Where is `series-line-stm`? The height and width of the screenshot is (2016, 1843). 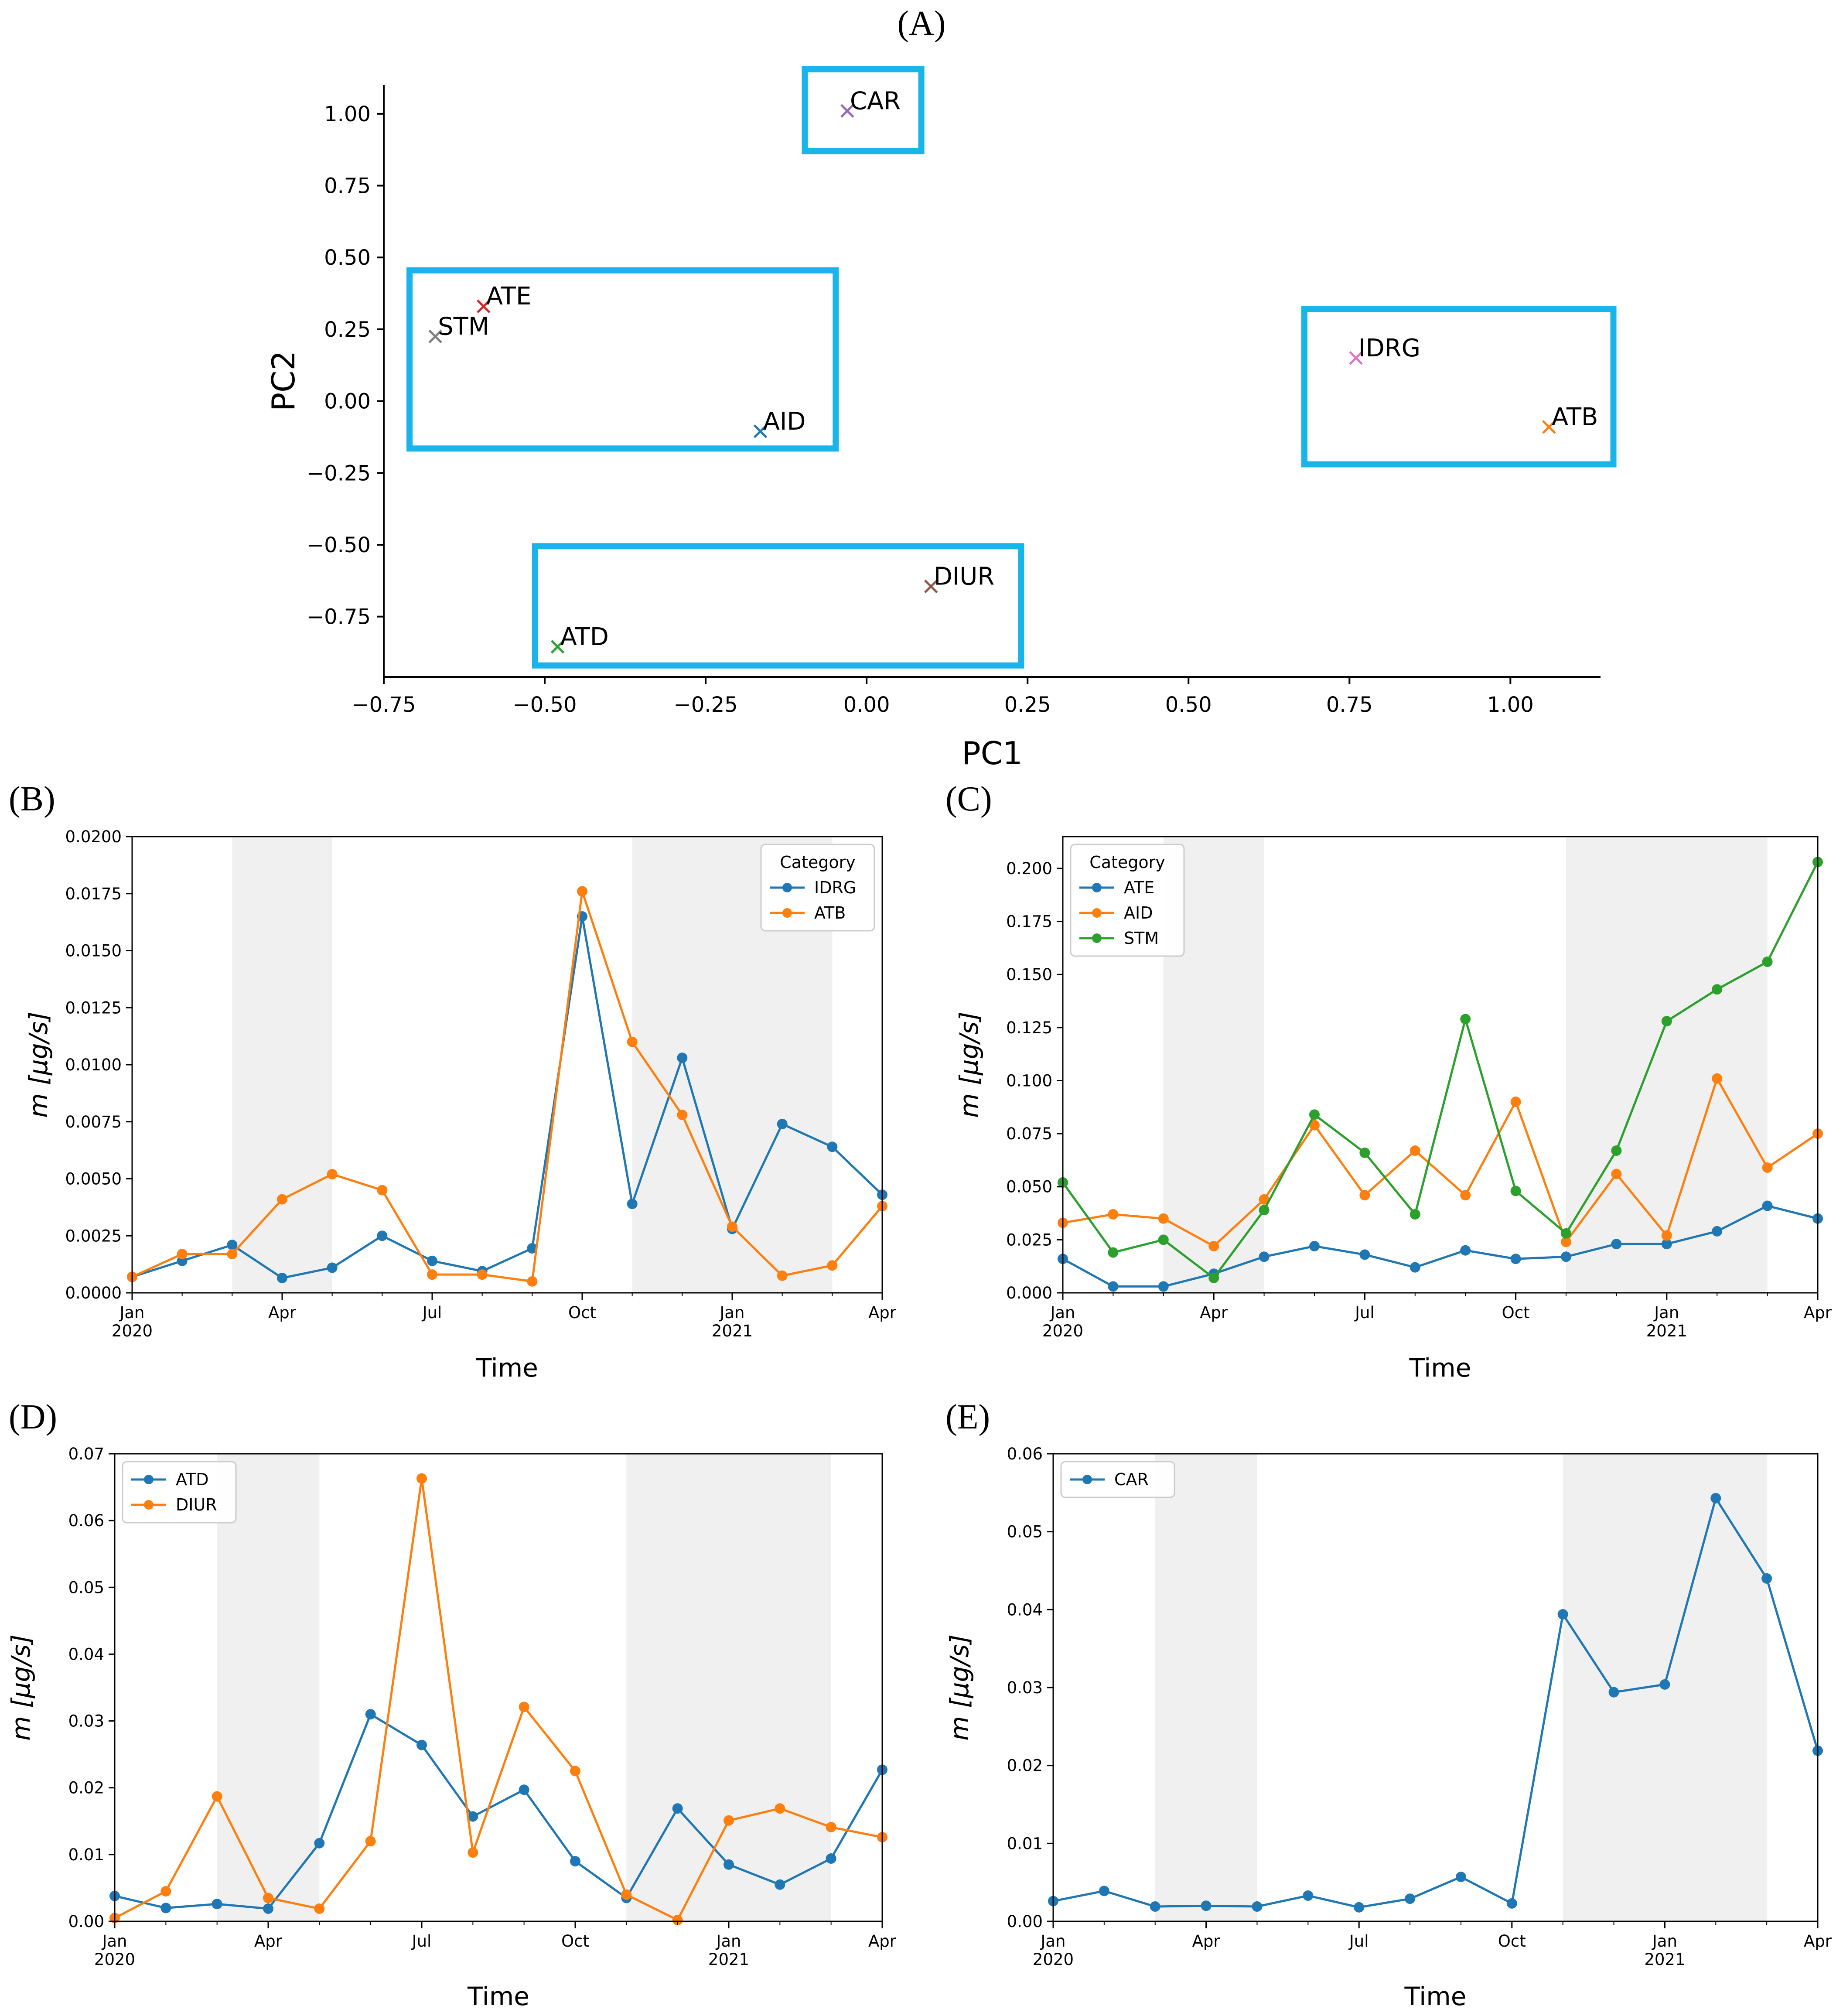 series-line-stm is located at coordinates (1440, 1070).